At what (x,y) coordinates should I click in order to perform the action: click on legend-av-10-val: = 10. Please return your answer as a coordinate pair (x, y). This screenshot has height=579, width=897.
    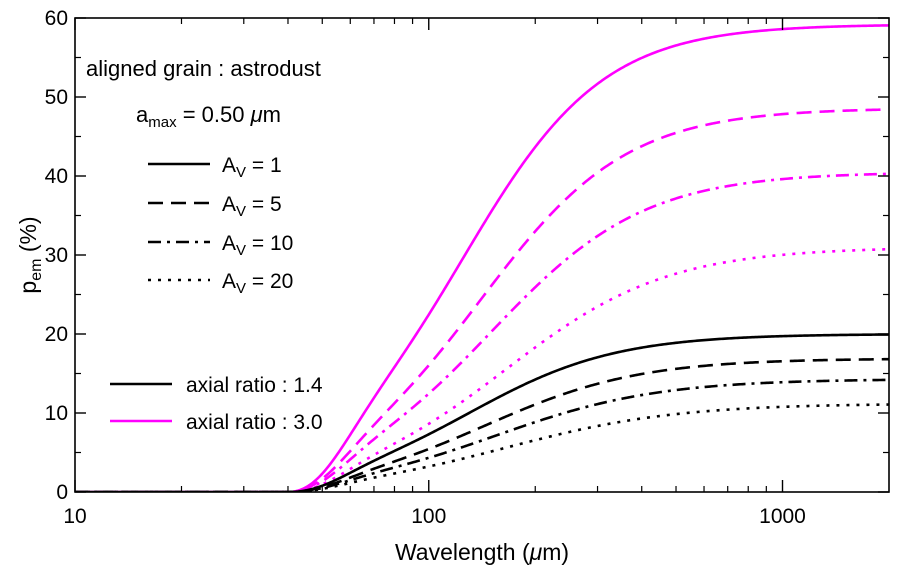
    Looking at the image, I should click on (269, 243).